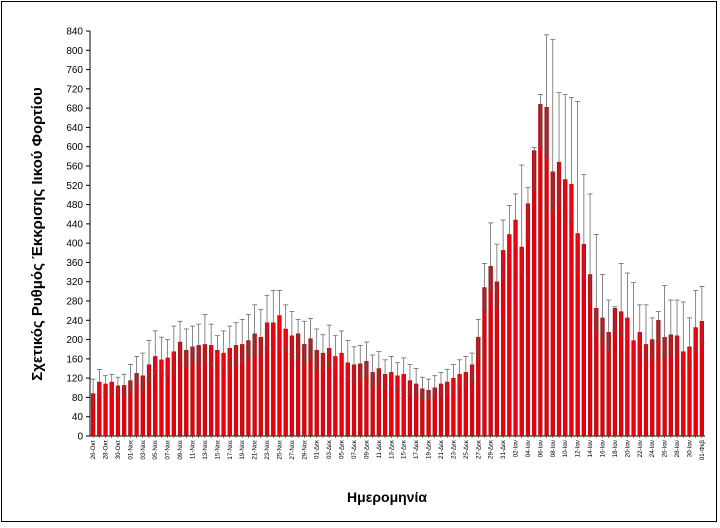 The image size is (720, 528). I want to click on x-tick-label: 05-Νοε, so click(155, 450).